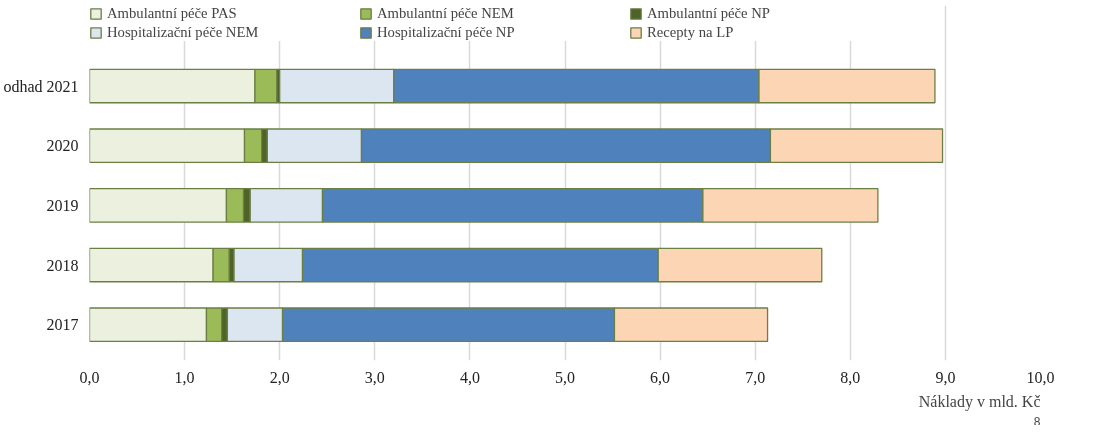  What do you see at coordinates (62, 265) in the screenshot?
I see `y-tick-label: 2018` at bounding box center [62, 265].